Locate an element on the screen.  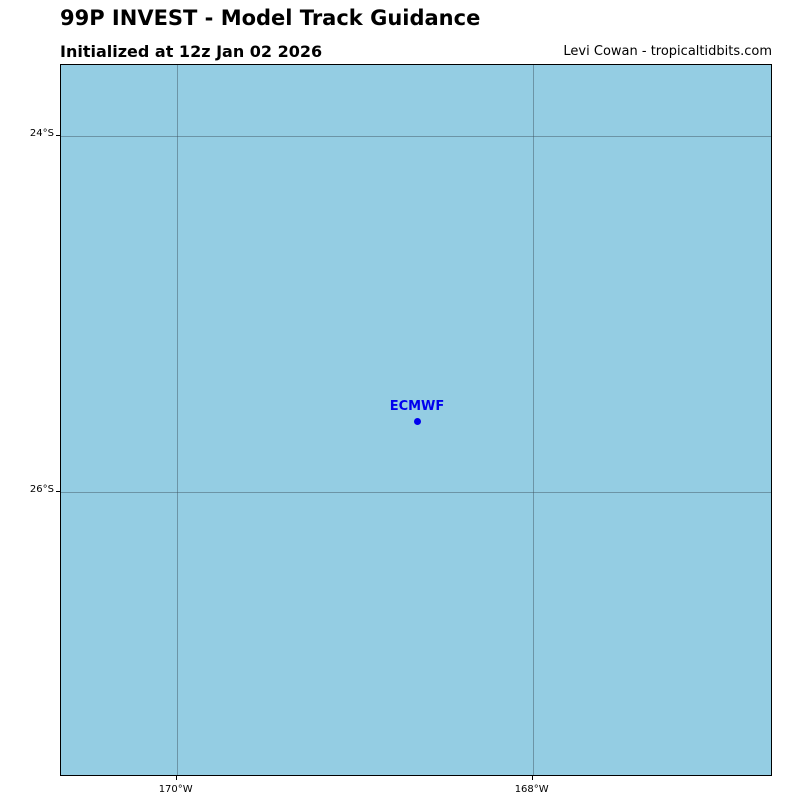
y-tick-label: 24°S is located at coordinates (41, 134).